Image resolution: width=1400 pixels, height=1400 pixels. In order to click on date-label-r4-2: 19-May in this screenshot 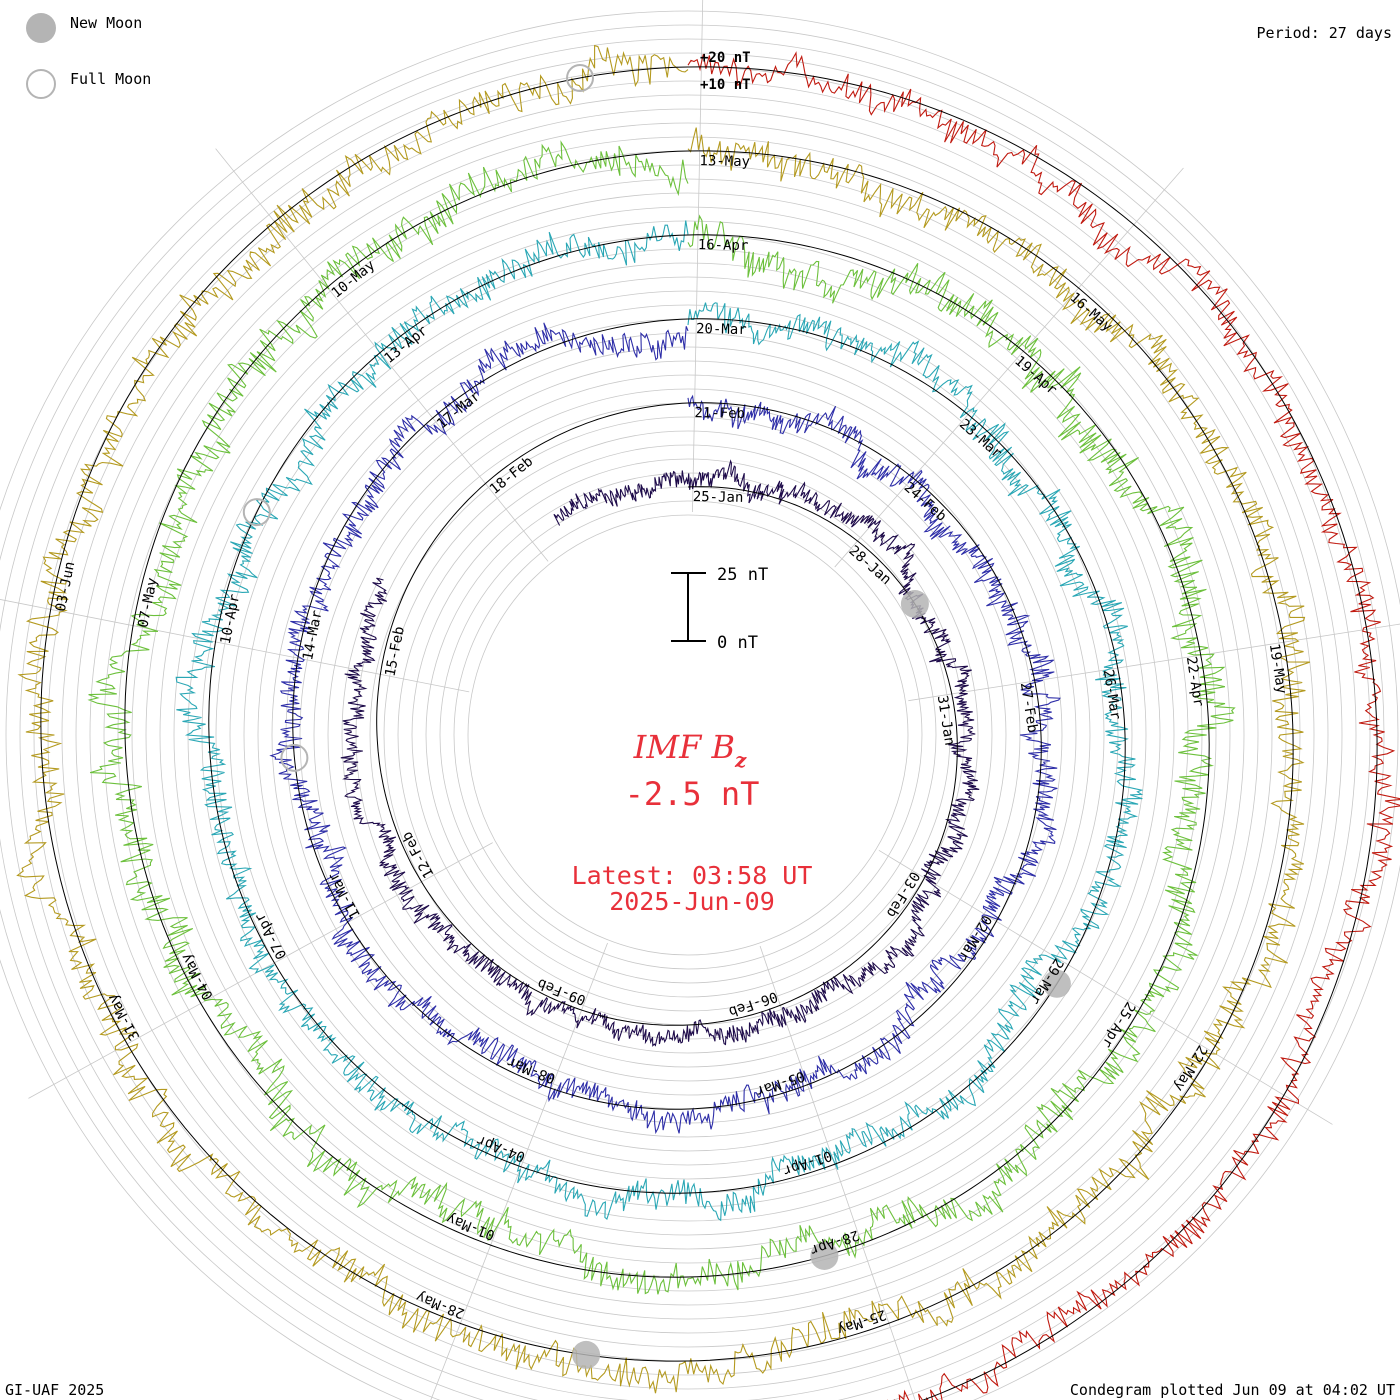, I will do `click(1278, 669)`.